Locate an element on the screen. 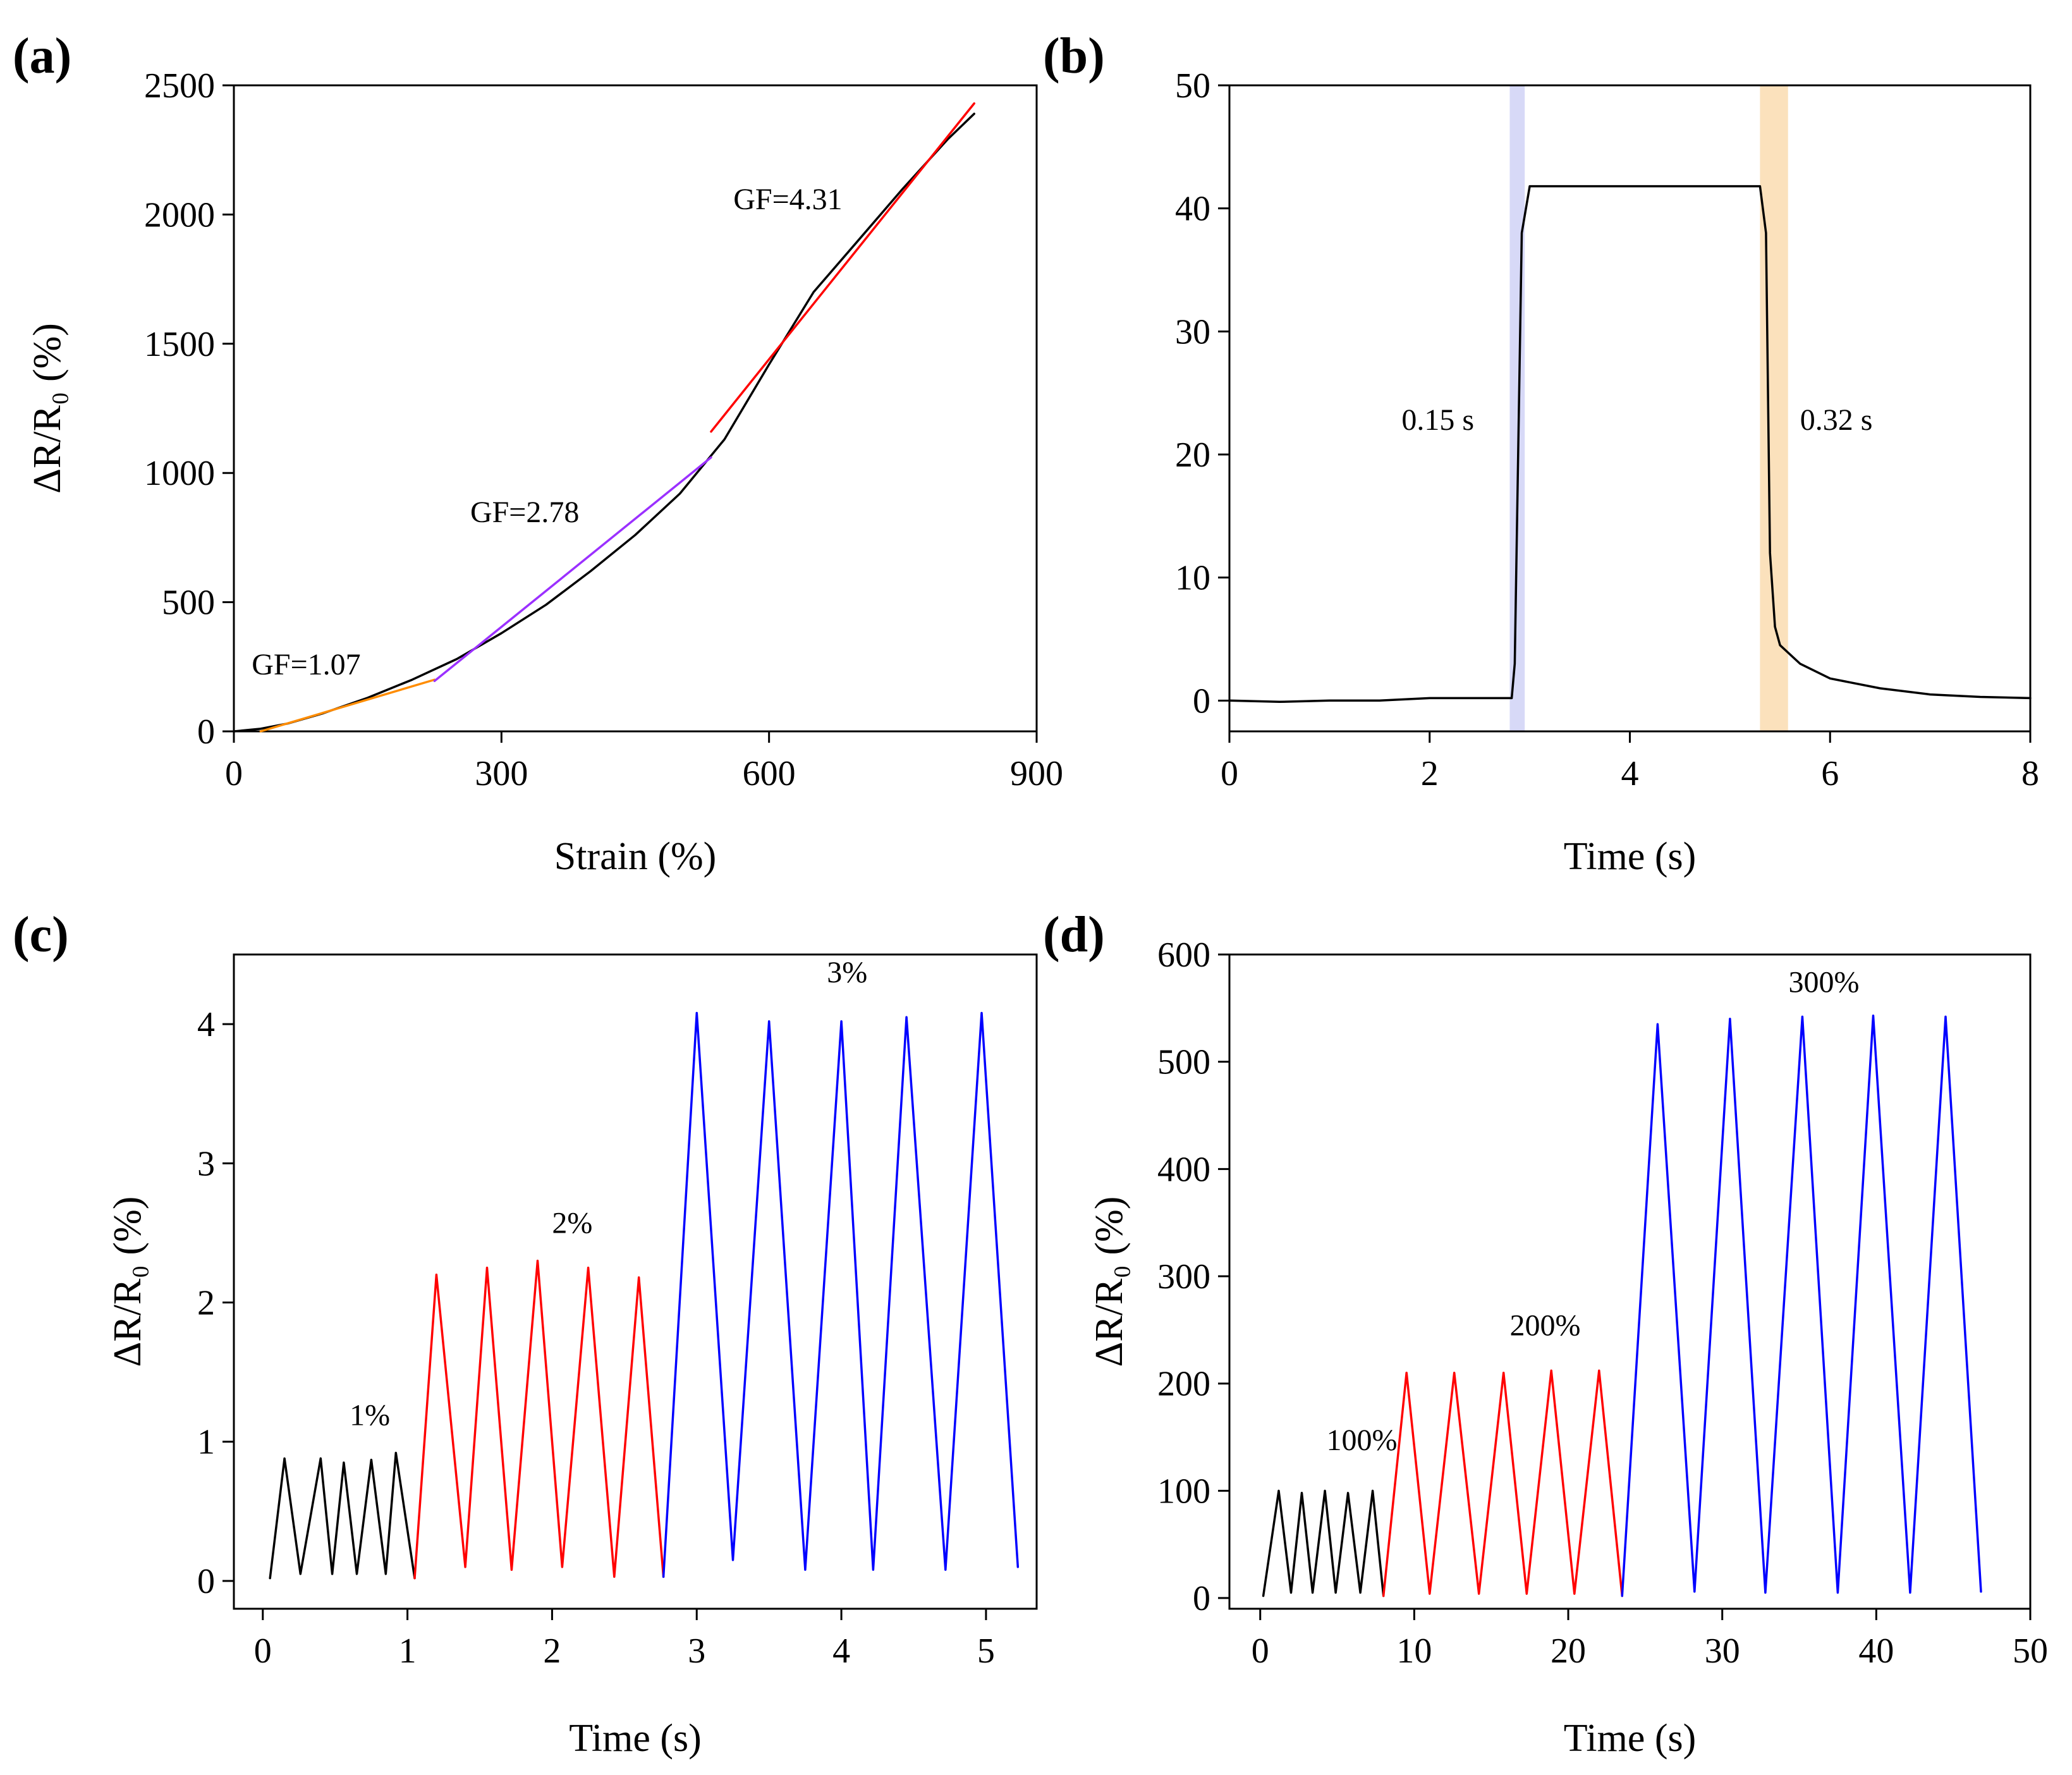 Image resolution: width=2072 pixels, height=1775 pixels. y-tick-label: 1500 is located at coordinates (179, 344).